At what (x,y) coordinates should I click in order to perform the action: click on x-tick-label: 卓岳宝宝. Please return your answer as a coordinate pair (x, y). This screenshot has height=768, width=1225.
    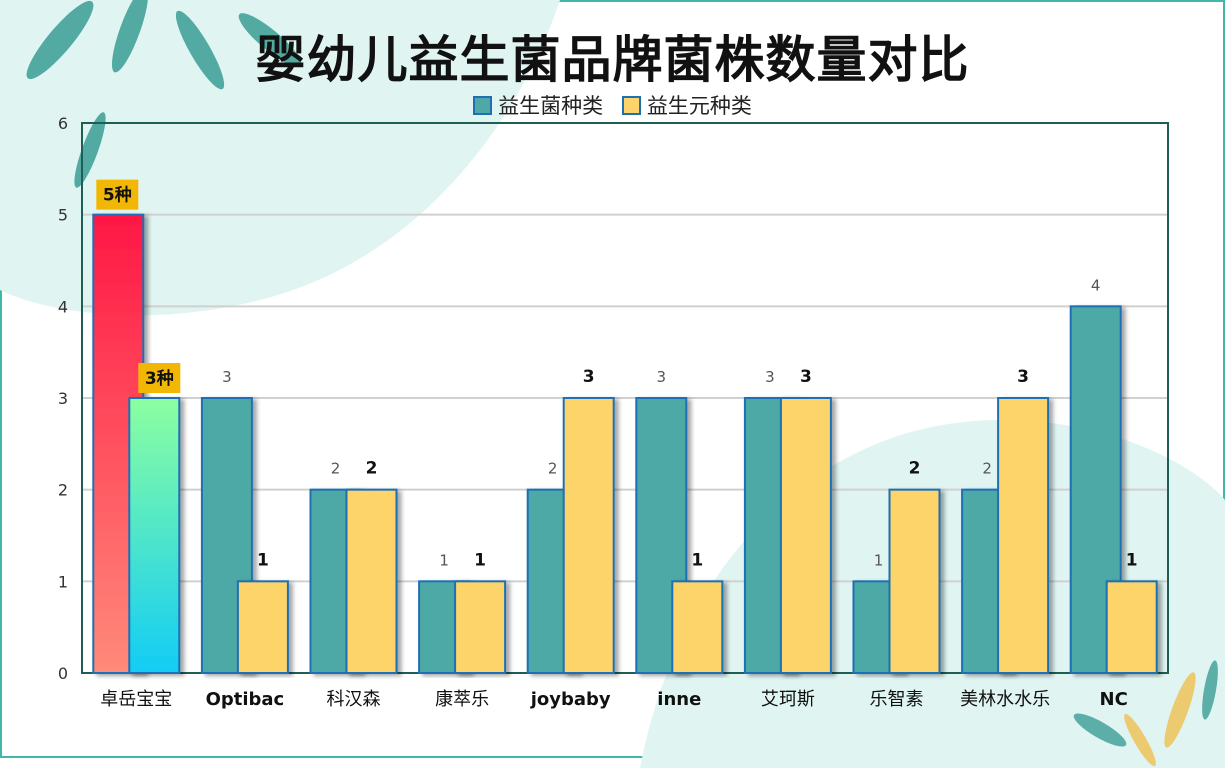
    Looking at the image, I should click on (136, 699).